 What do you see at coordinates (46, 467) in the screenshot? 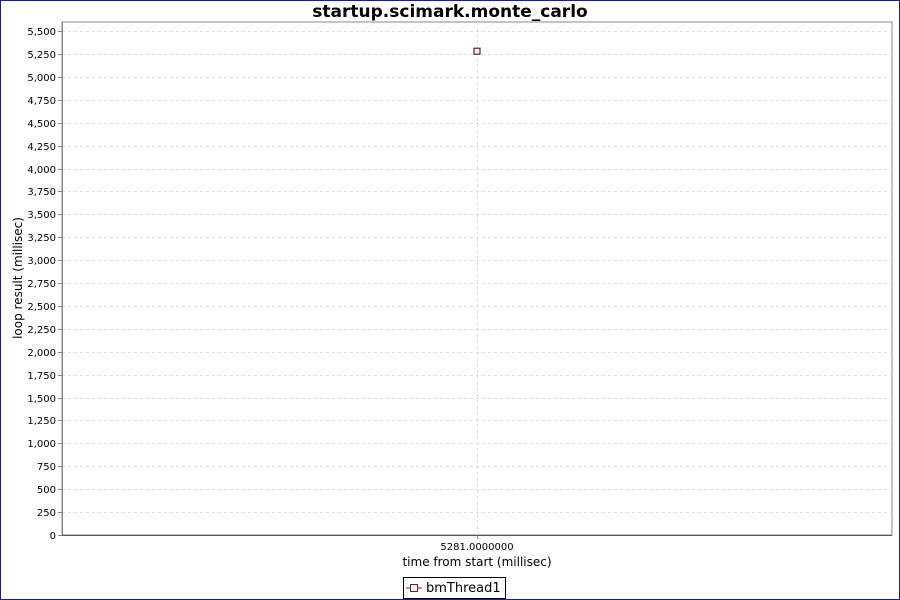
I see `y-tick-label: 750` at bounding box center [46, 467].